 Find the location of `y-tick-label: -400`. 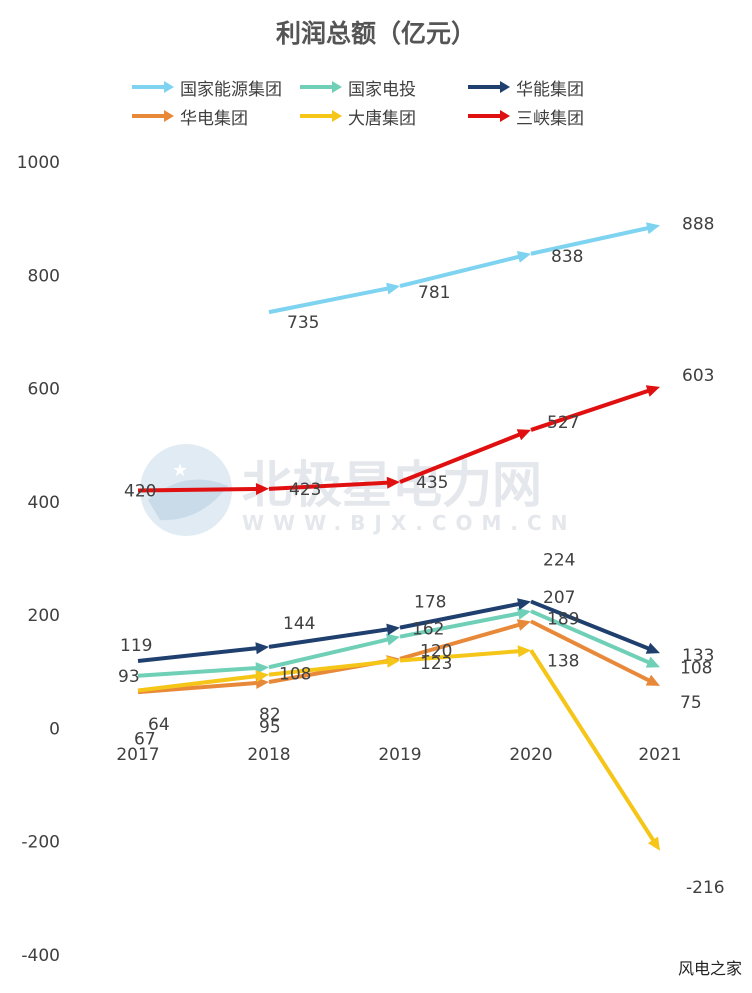

y-tick-label: -400 is located at coordinates (40, 956).